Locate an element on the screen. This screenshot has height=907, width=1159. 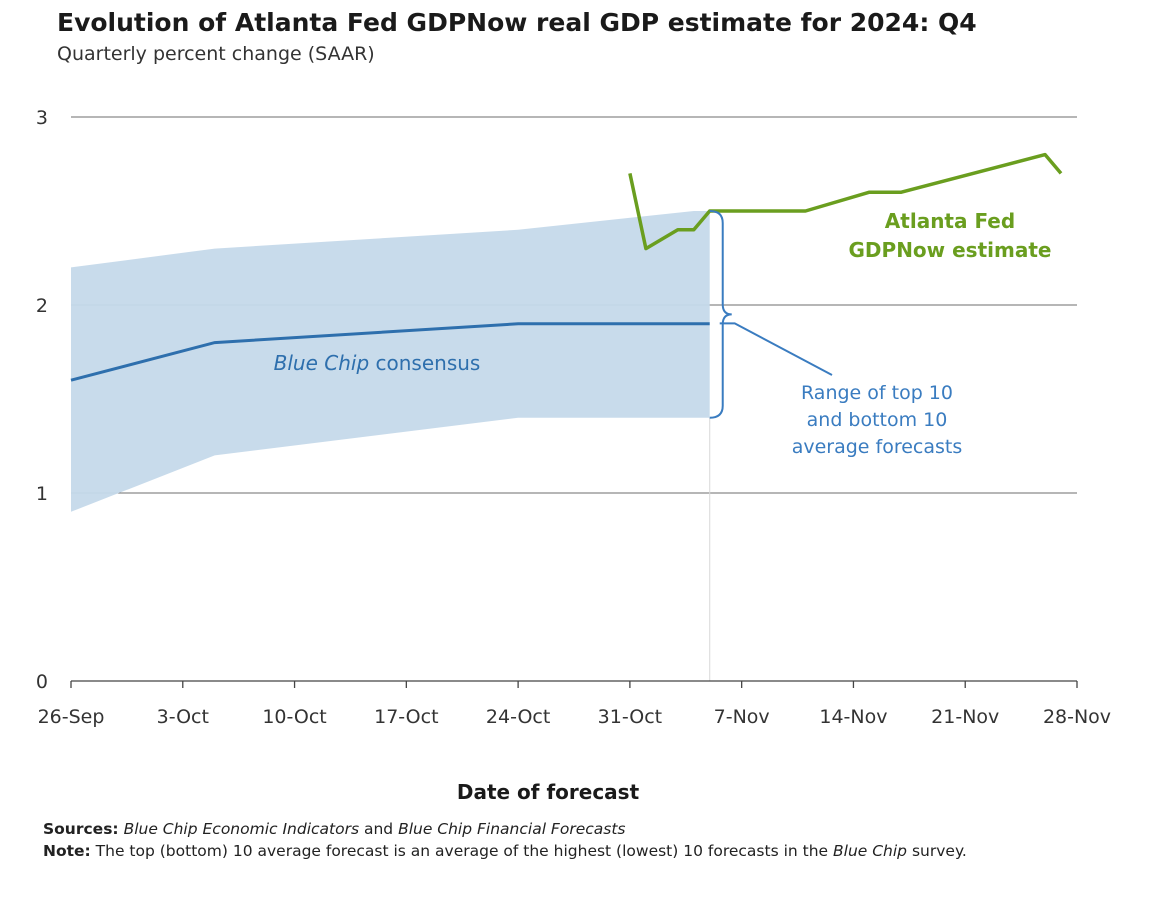
consensus-label-rest: consensus is located at coordinates (424, 363).